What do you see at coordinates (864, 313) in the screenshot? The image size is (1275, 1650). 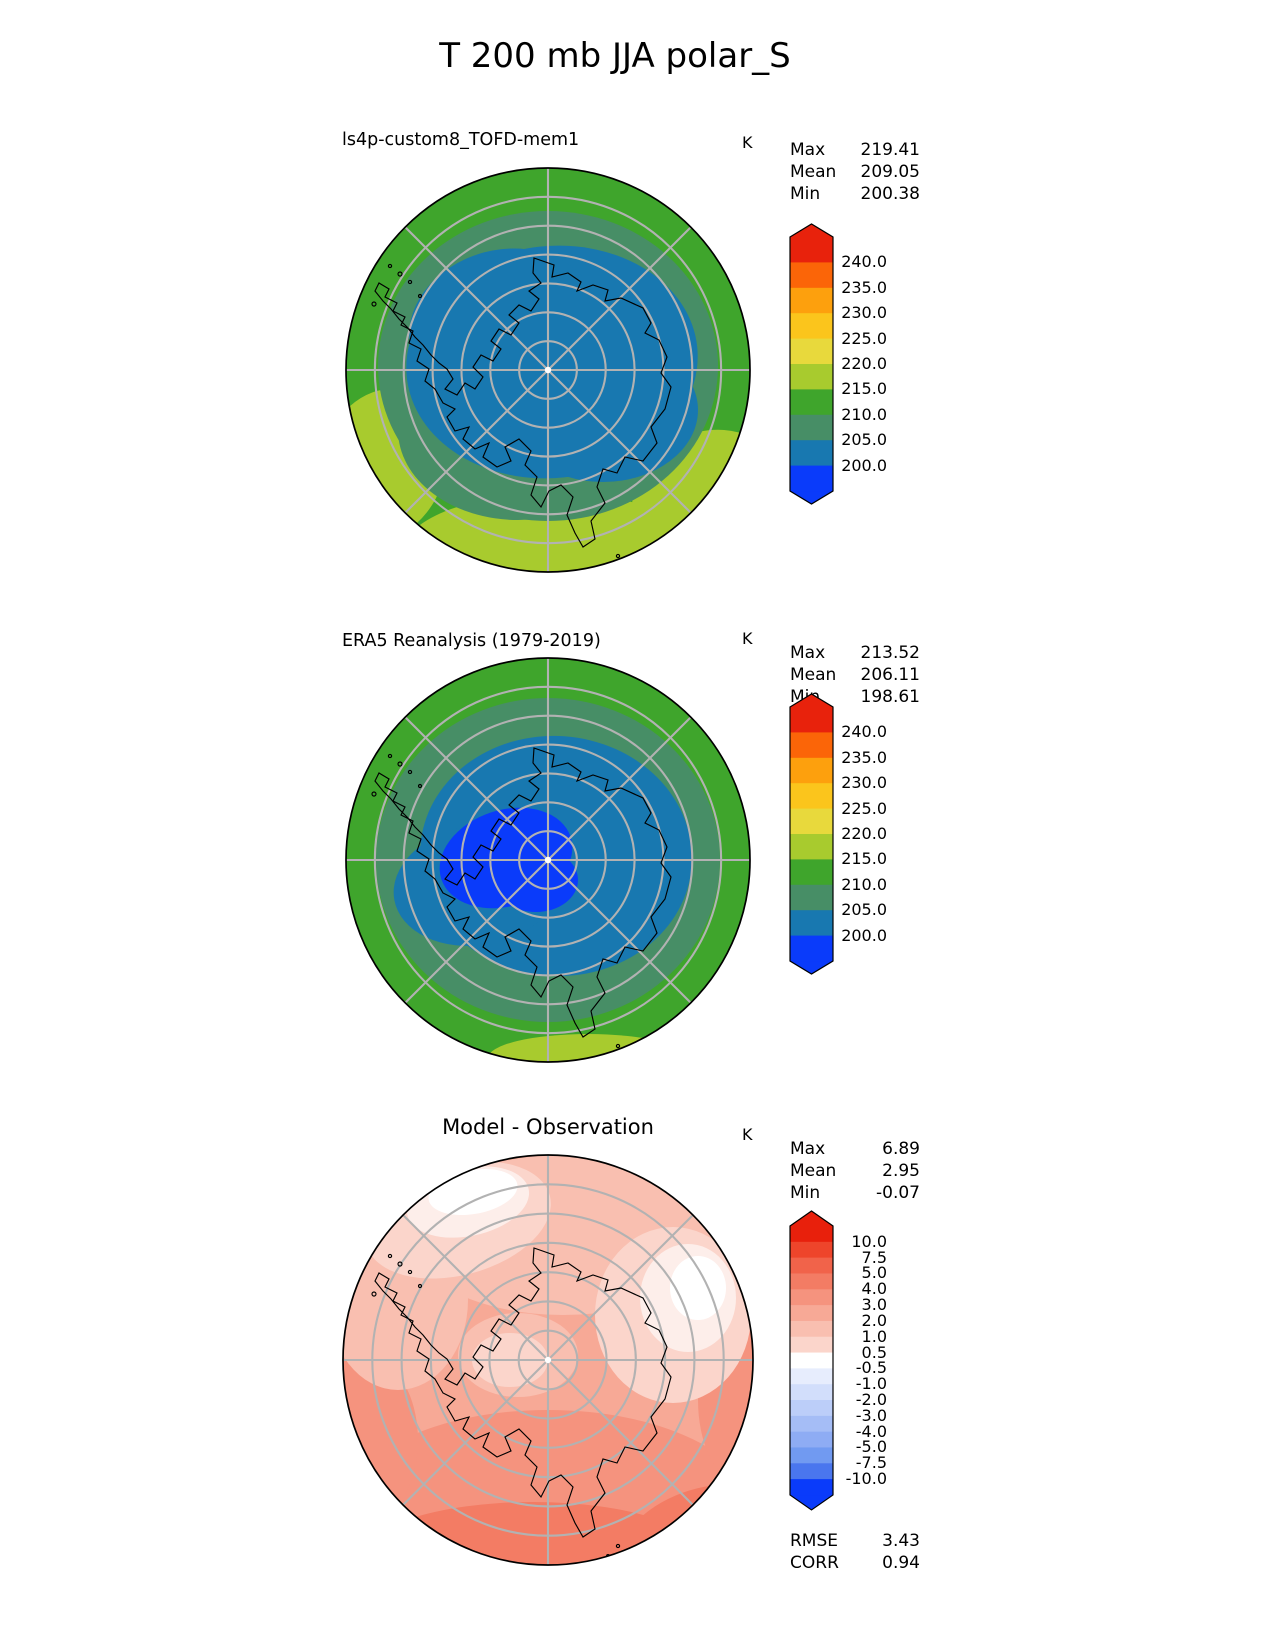 I see `panel1-colorbar-tick: 230.0` at bounding box center [864, 313].